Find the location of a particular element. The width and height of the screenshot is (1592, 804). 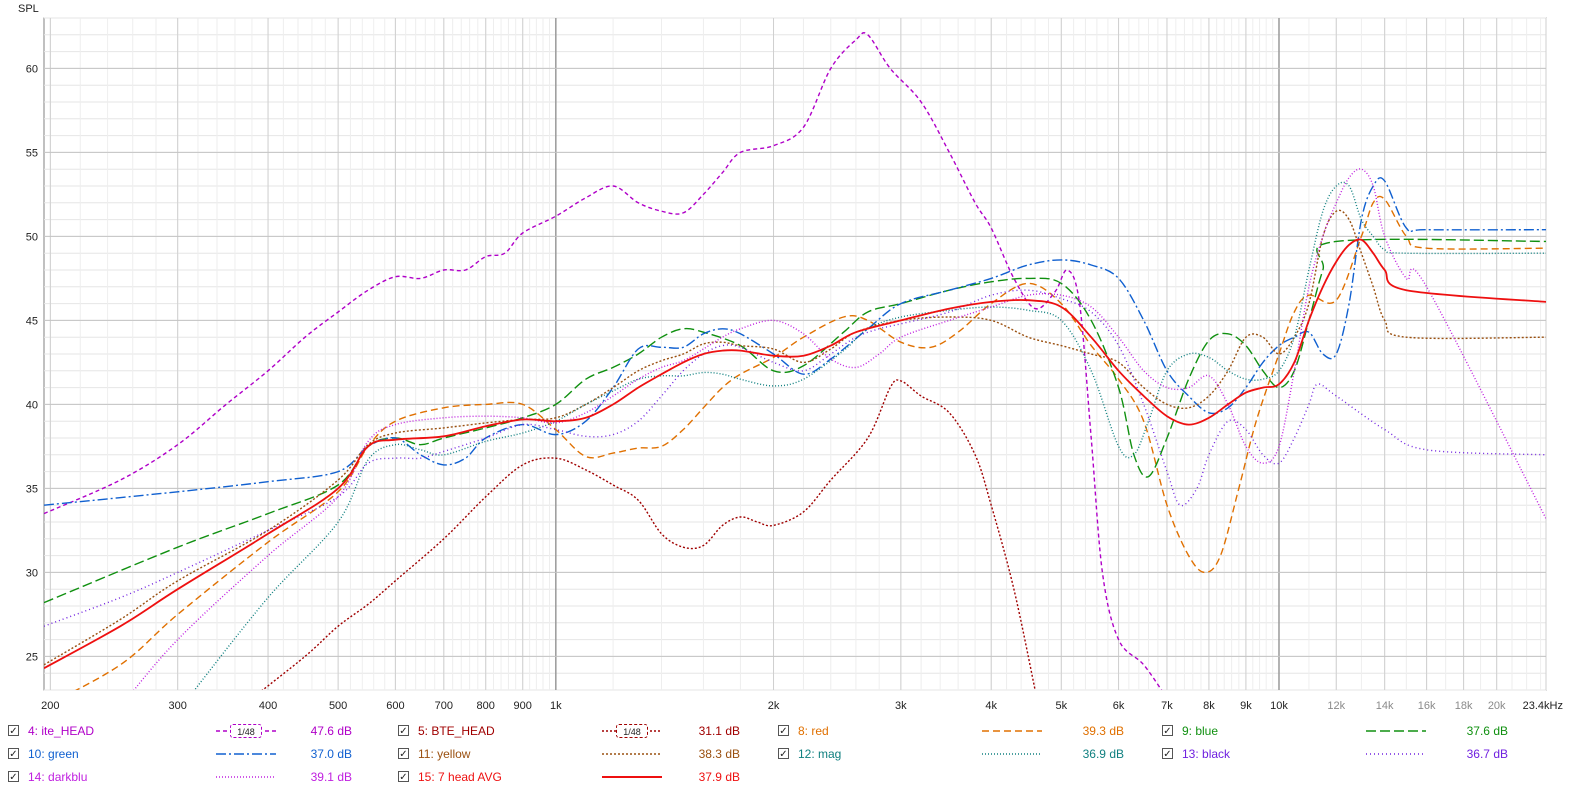

x-tick-label: 18k is located at coordinates (1464, 706).